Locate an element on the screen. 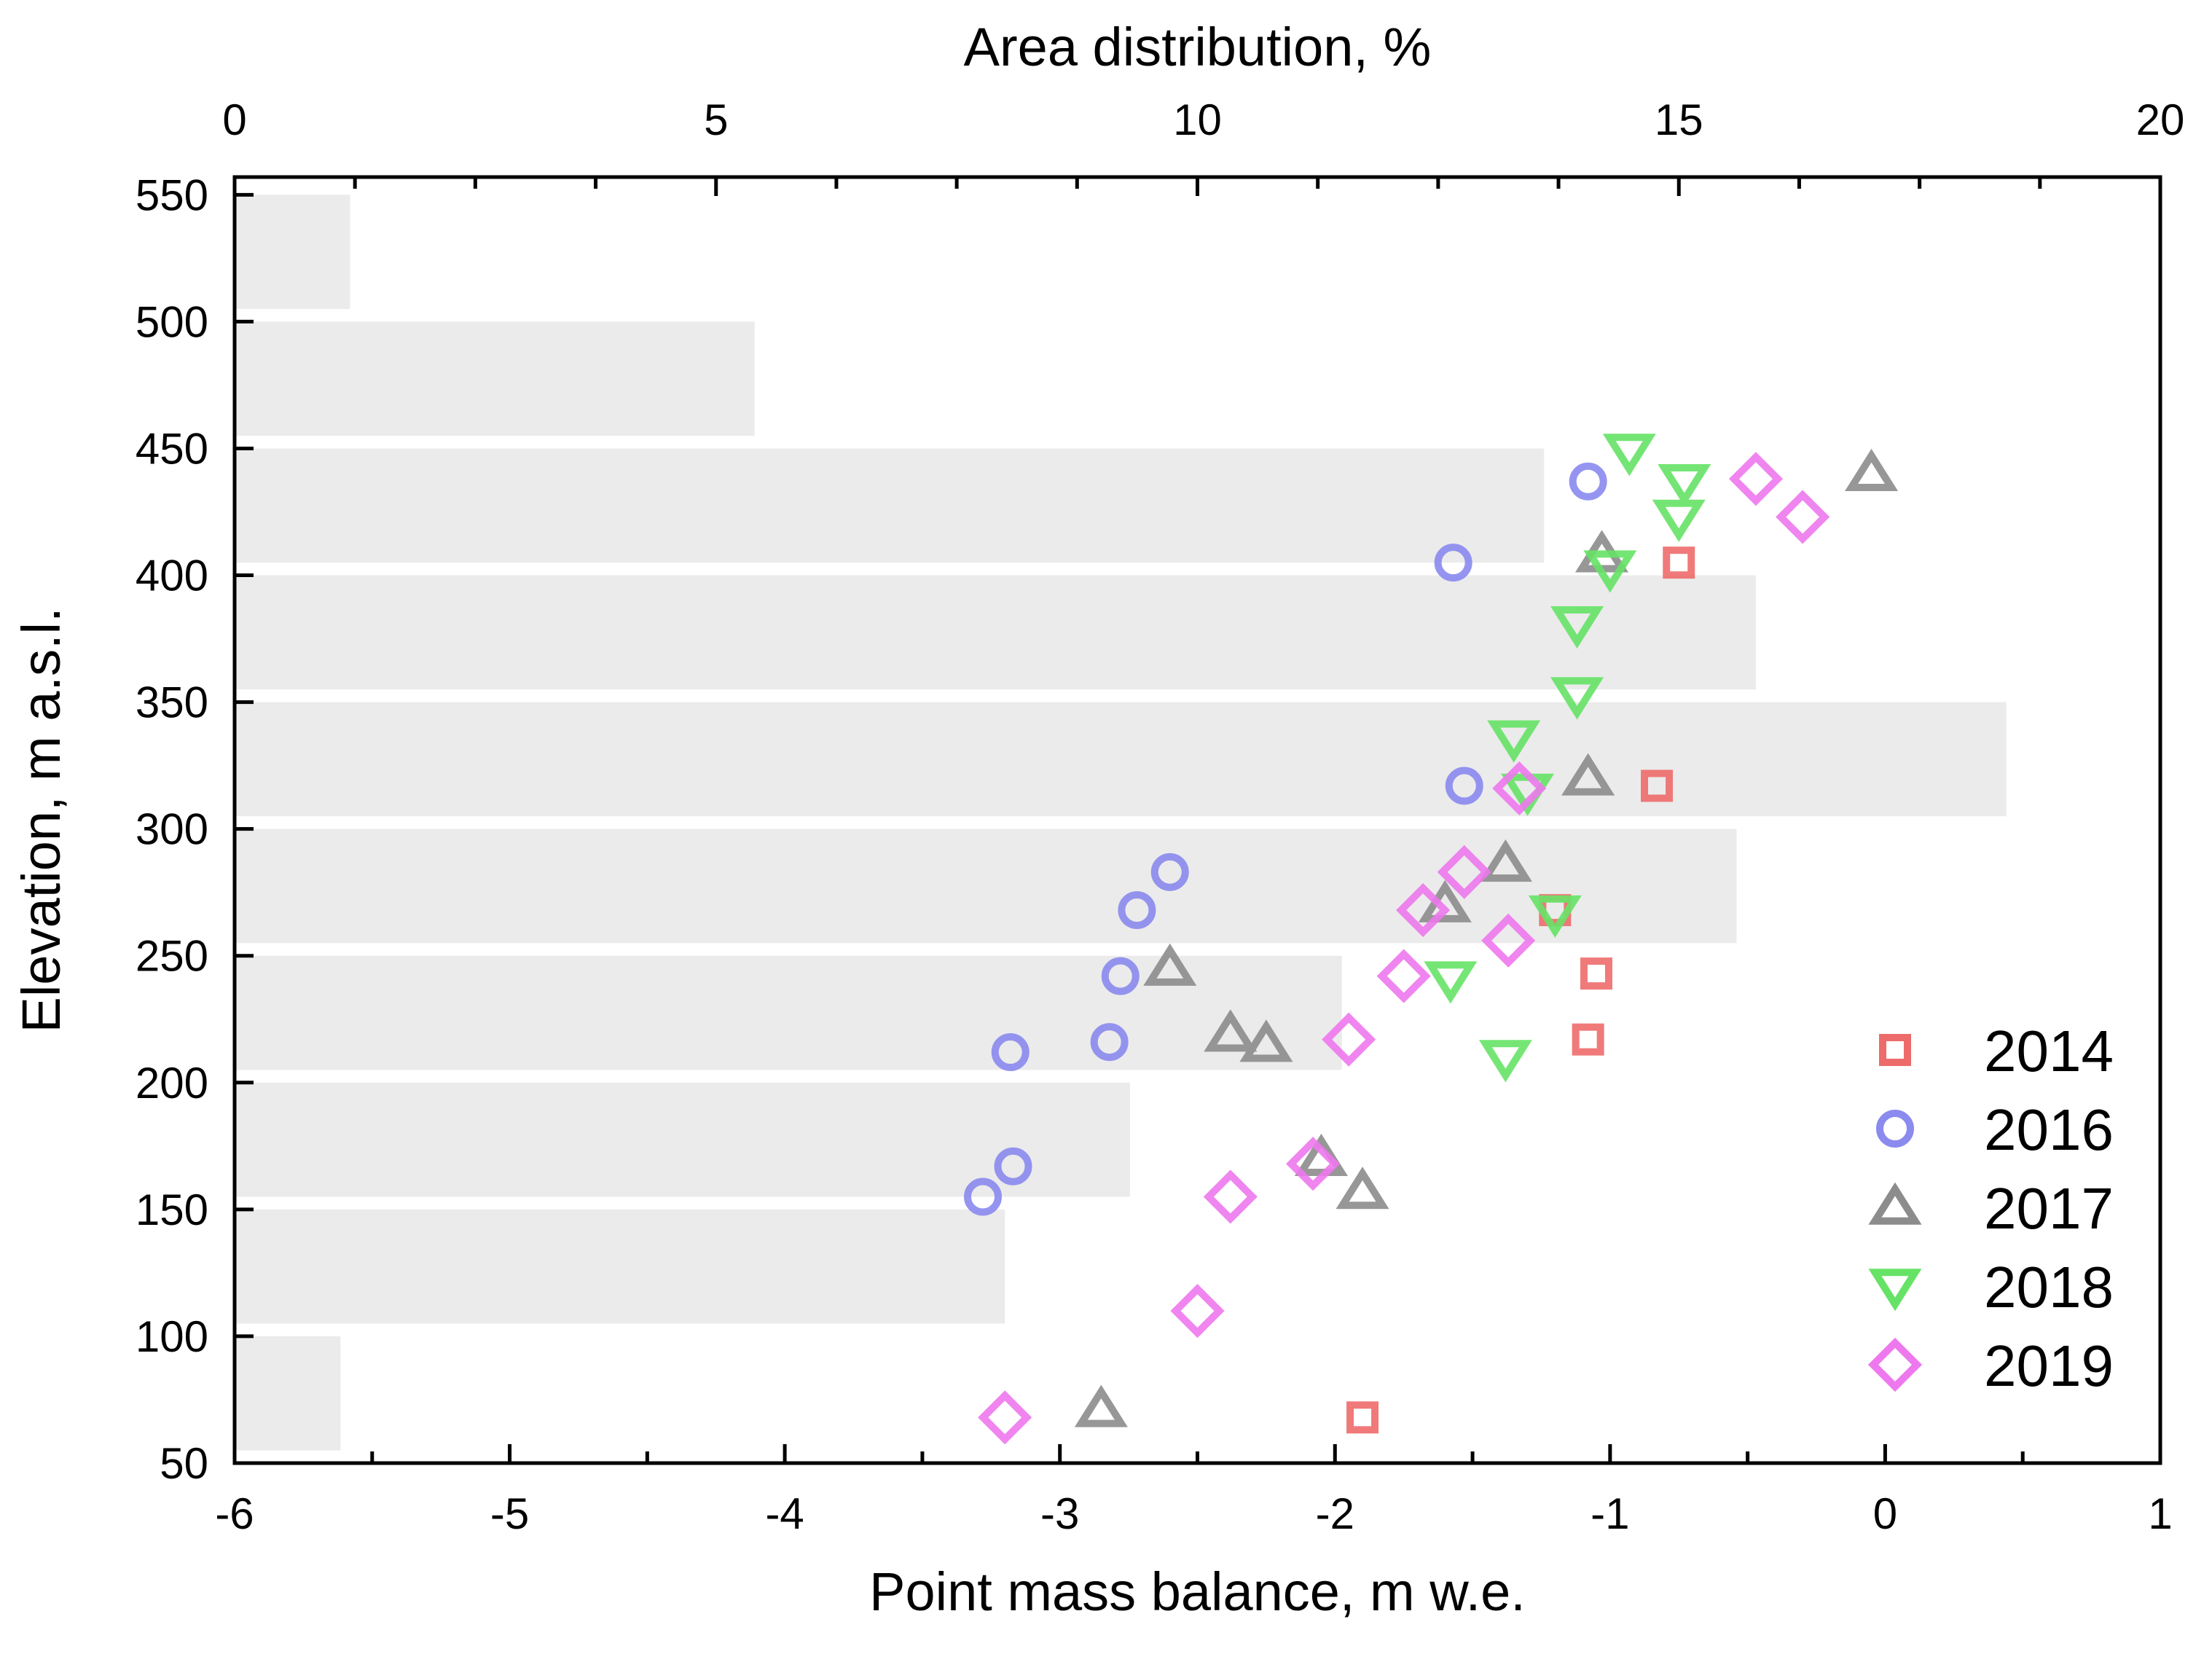  y-tick-label: 50 is located at coordinates (184, 1463).